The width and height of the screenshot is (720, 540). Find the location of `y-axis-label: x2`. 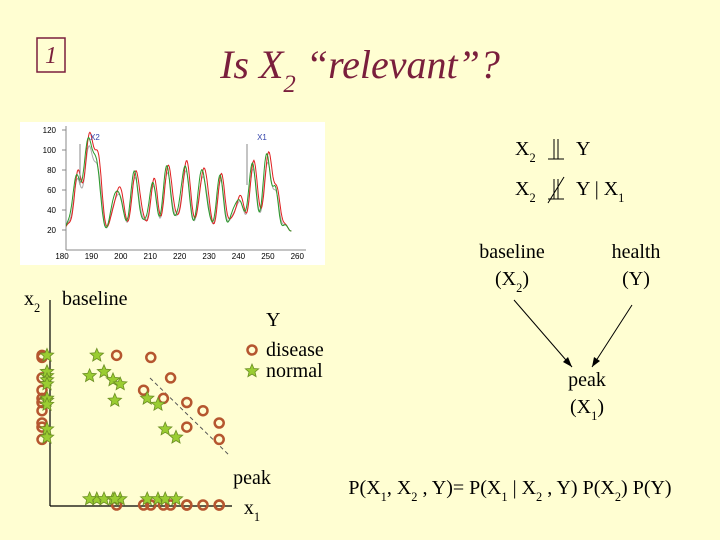

y-axis-label: x2 is located at coordinates (32, 301).